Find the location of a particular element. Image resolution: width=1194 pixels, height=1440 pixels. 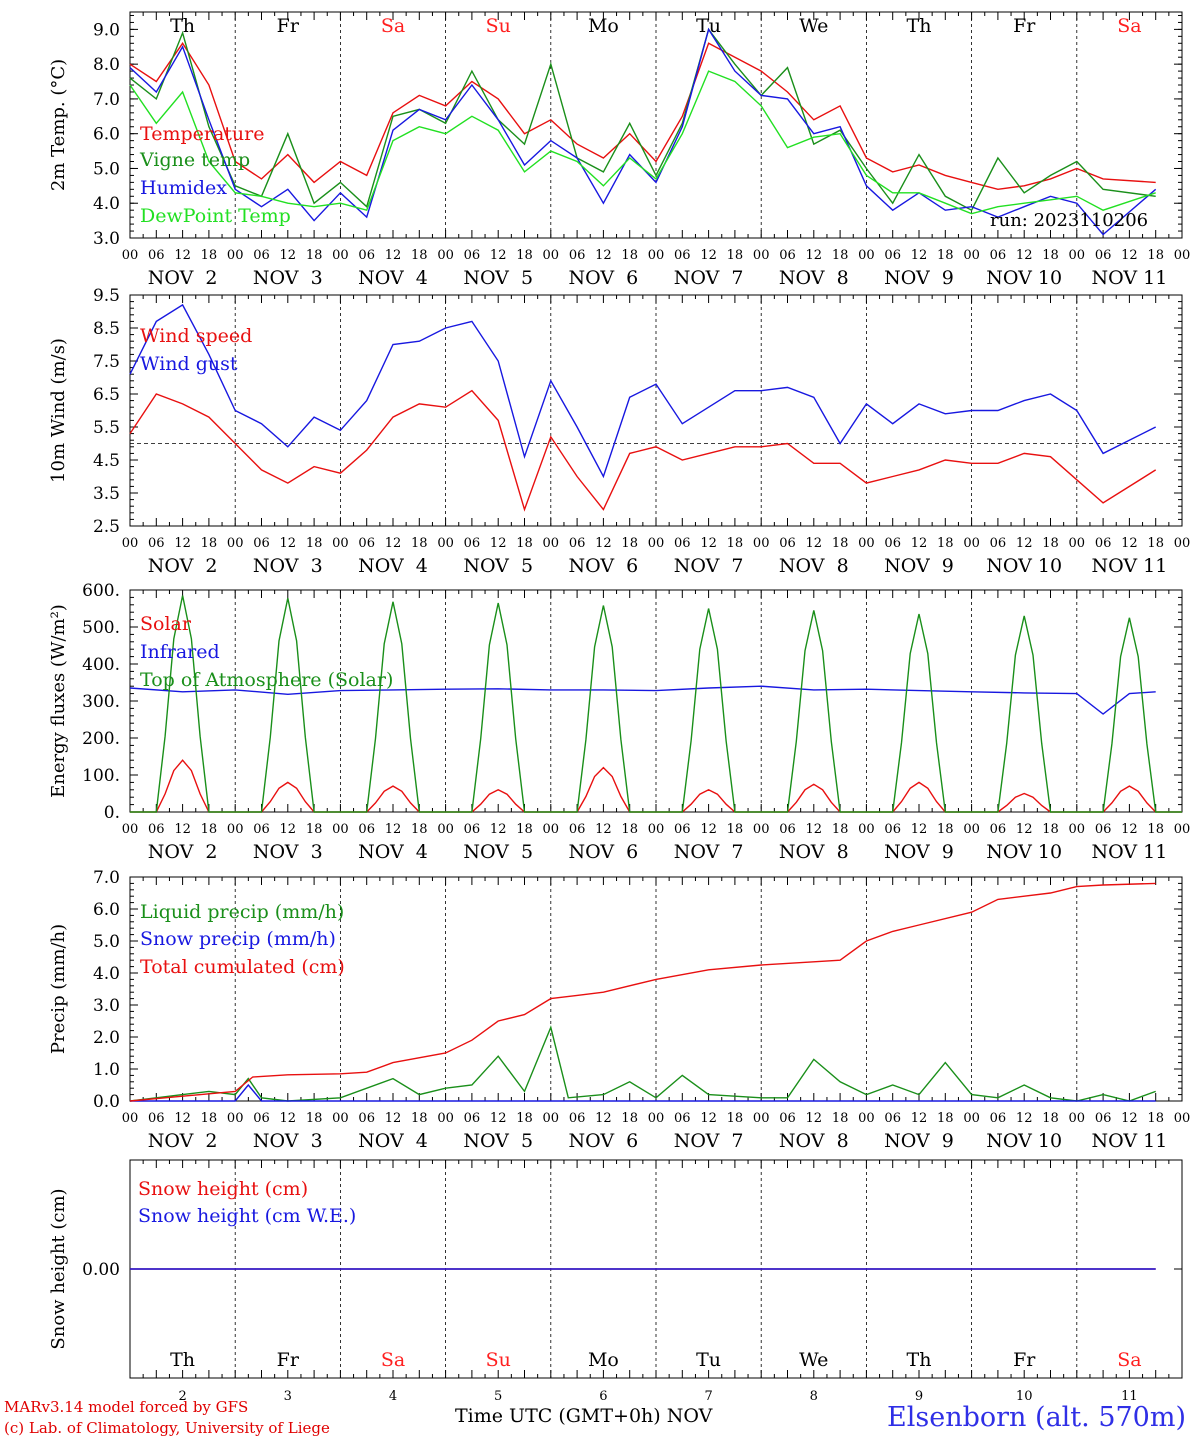

y-tick-label: 8.0 is located at coordinates (106, 65).